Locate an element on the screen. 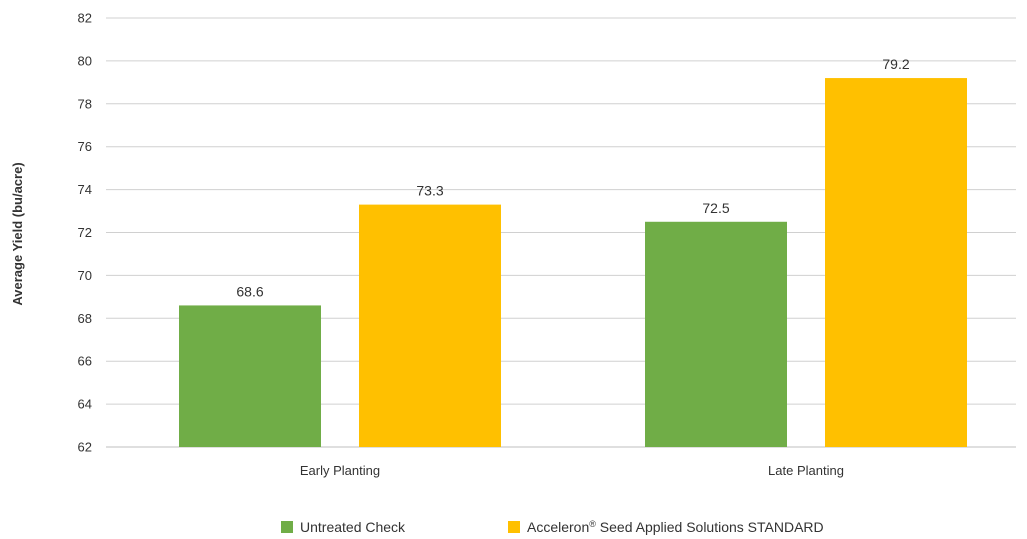 The image size is (1027, 539). legend-label: Untreated Check is located at coordinates (353, 527).